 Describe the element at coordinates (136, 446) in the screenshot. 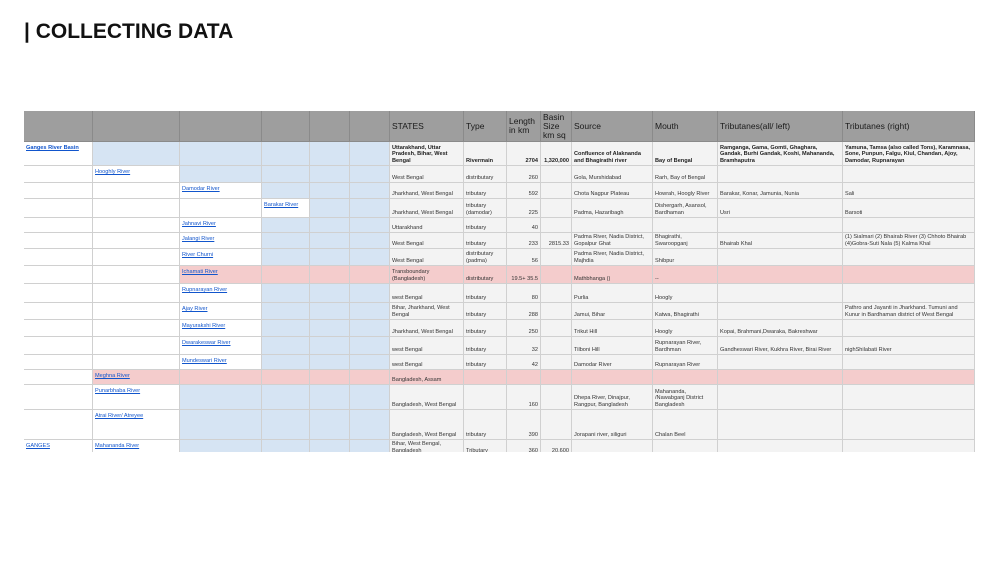

I see `river-link: Mahananda River` at that location.